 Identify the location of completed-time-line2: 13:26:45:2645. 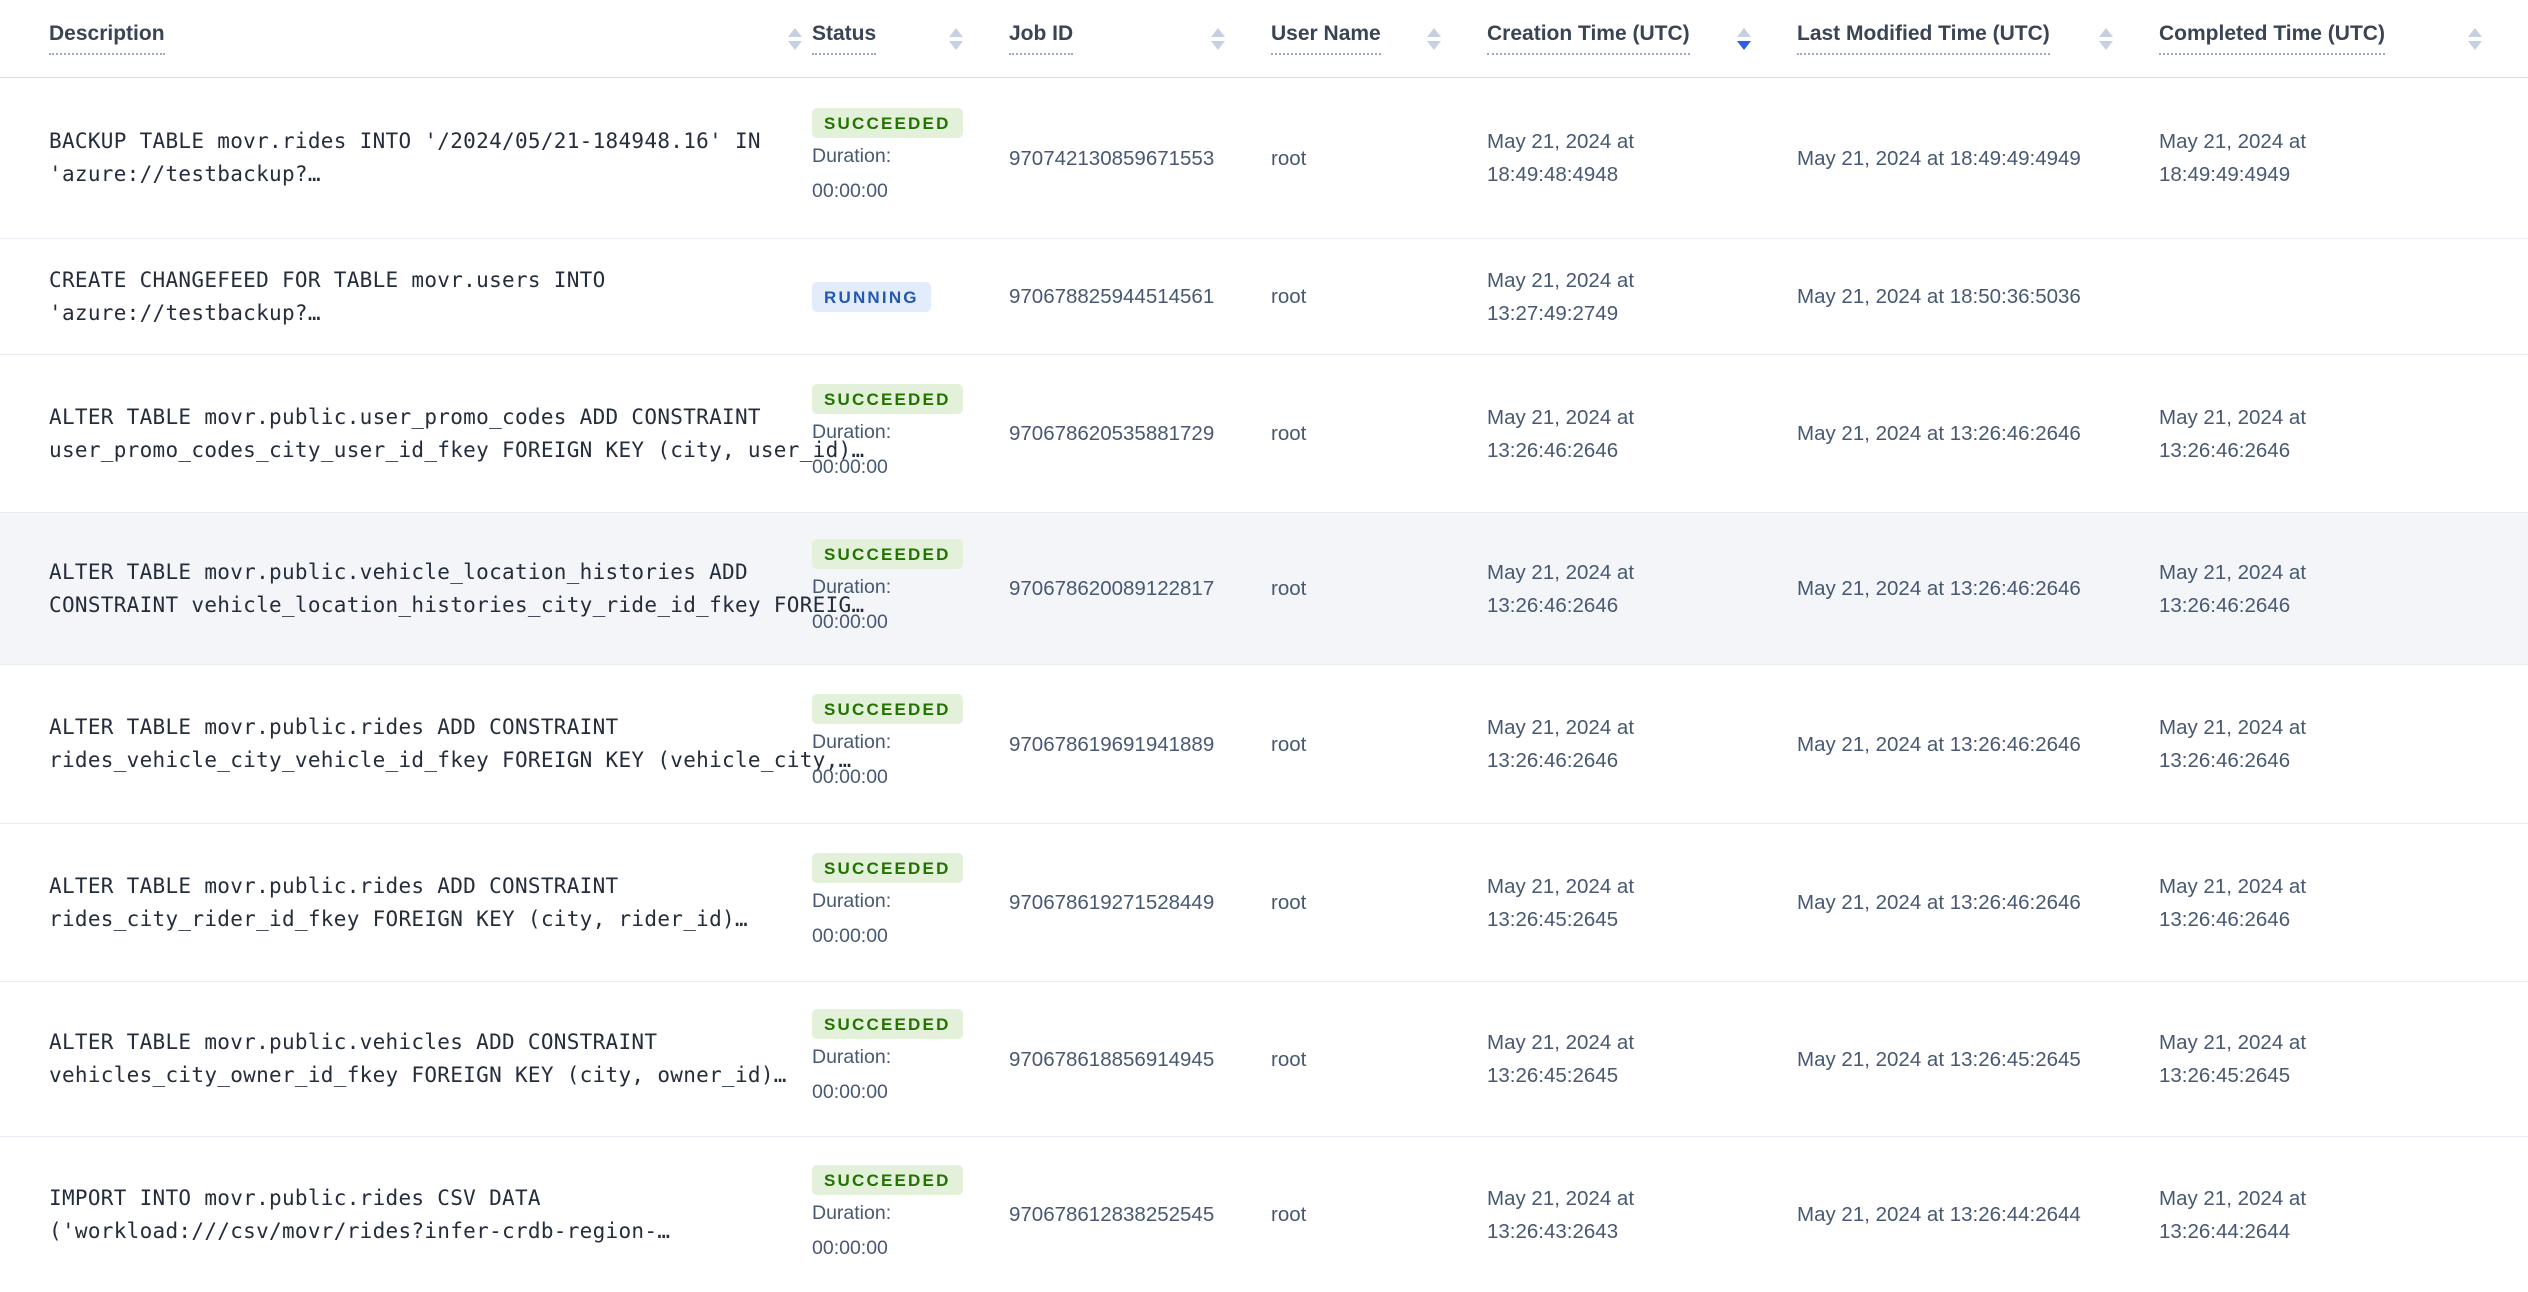
(2225, 1075).